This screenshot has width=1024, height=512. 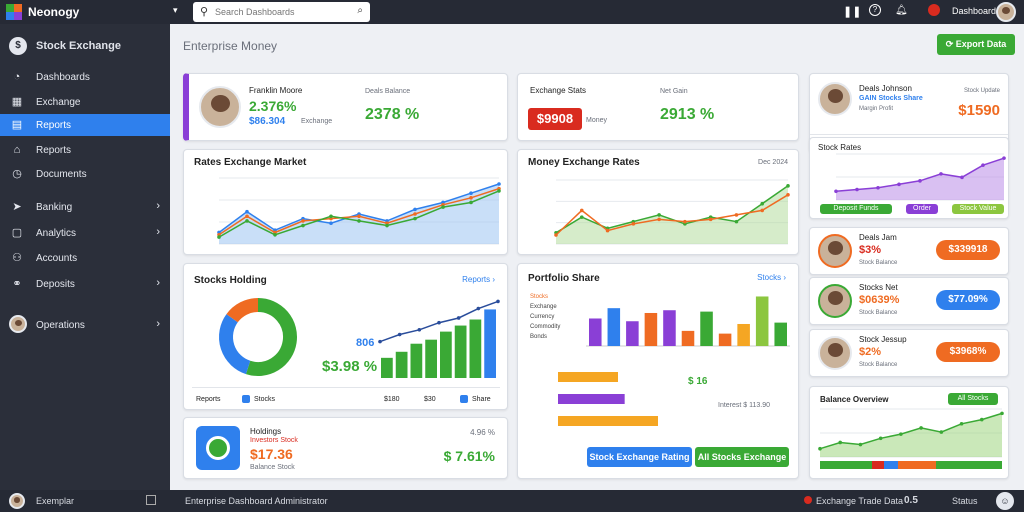 What do you see at coordinates (584, 162) in the screenshot?
I see `money-chart-title: Money Exchange Rates` at bounding box center [584, 162].